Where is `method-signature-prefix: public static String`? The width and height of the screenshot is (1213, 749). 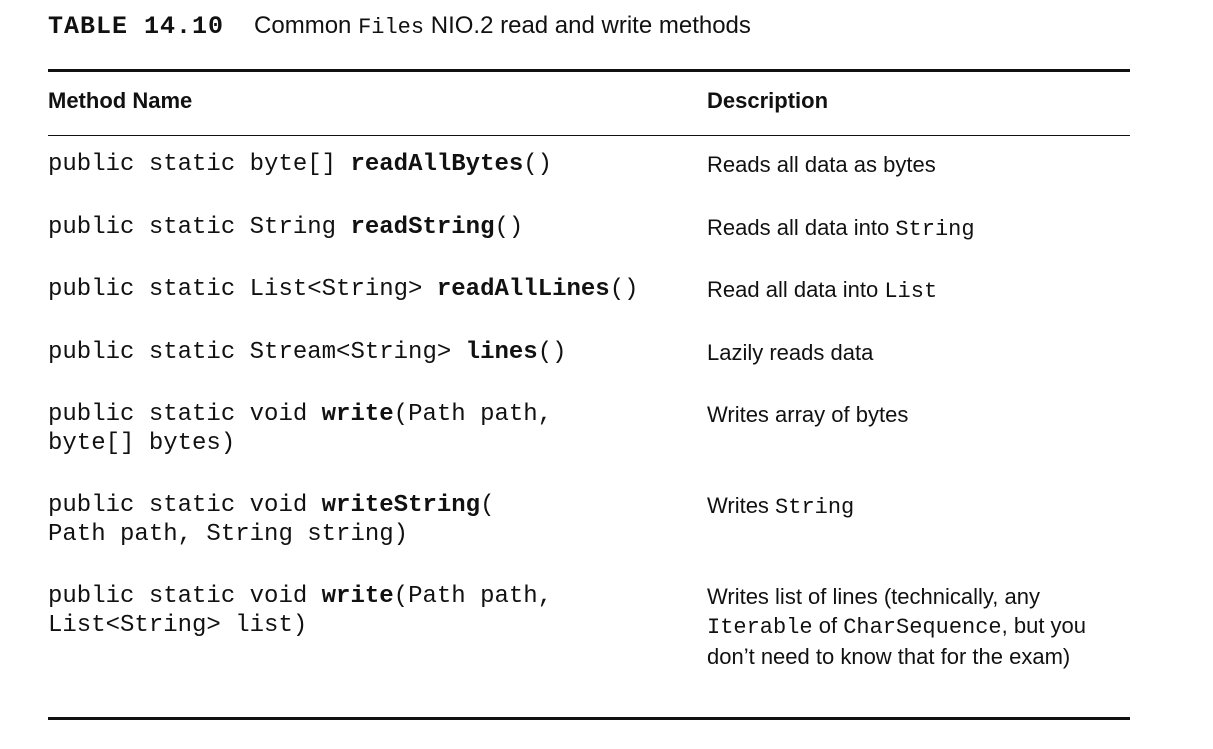 method-signature-prefix: public static String is located at coordinates (199, 227).